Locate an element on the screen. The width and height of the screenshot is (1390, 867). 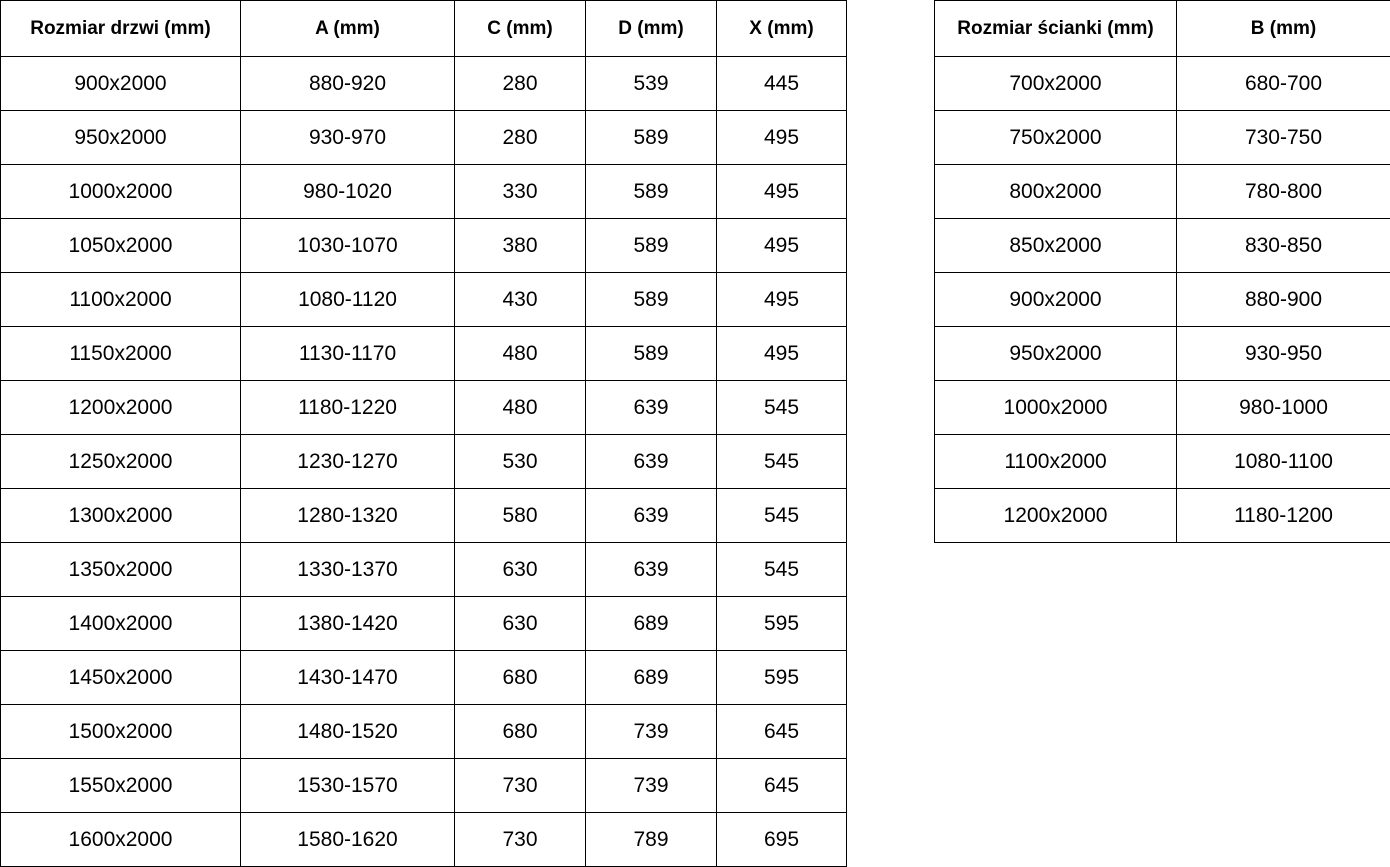
table-row: 1350x2000 1330-1370 630 639 545 is located at coordinates (424, 570).